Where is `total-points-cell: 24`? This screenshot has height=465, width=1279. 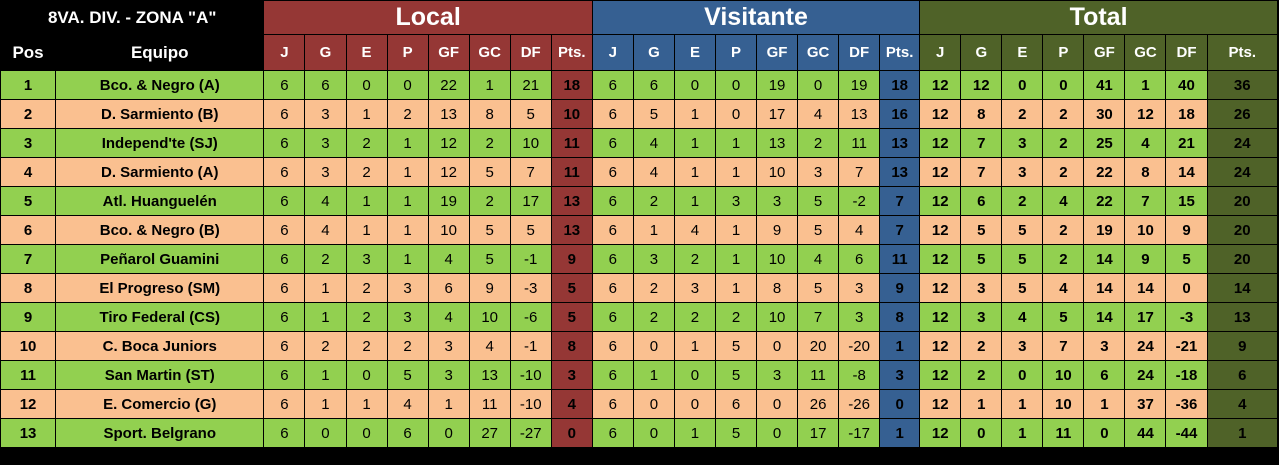 total-points-cell: 24 is located at coordinates (1242, 143).